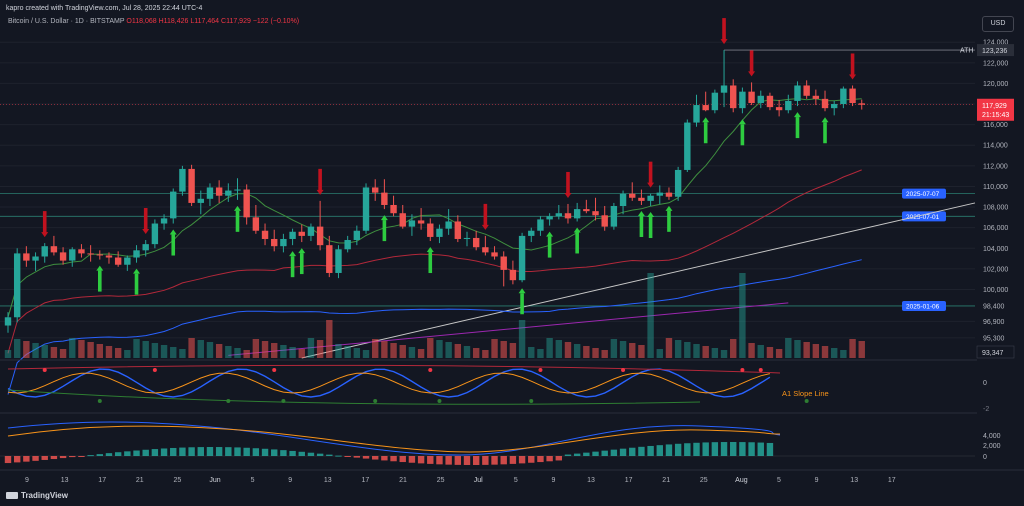  I want to click on tradingview-logo: TradingView, so click(37, 495).